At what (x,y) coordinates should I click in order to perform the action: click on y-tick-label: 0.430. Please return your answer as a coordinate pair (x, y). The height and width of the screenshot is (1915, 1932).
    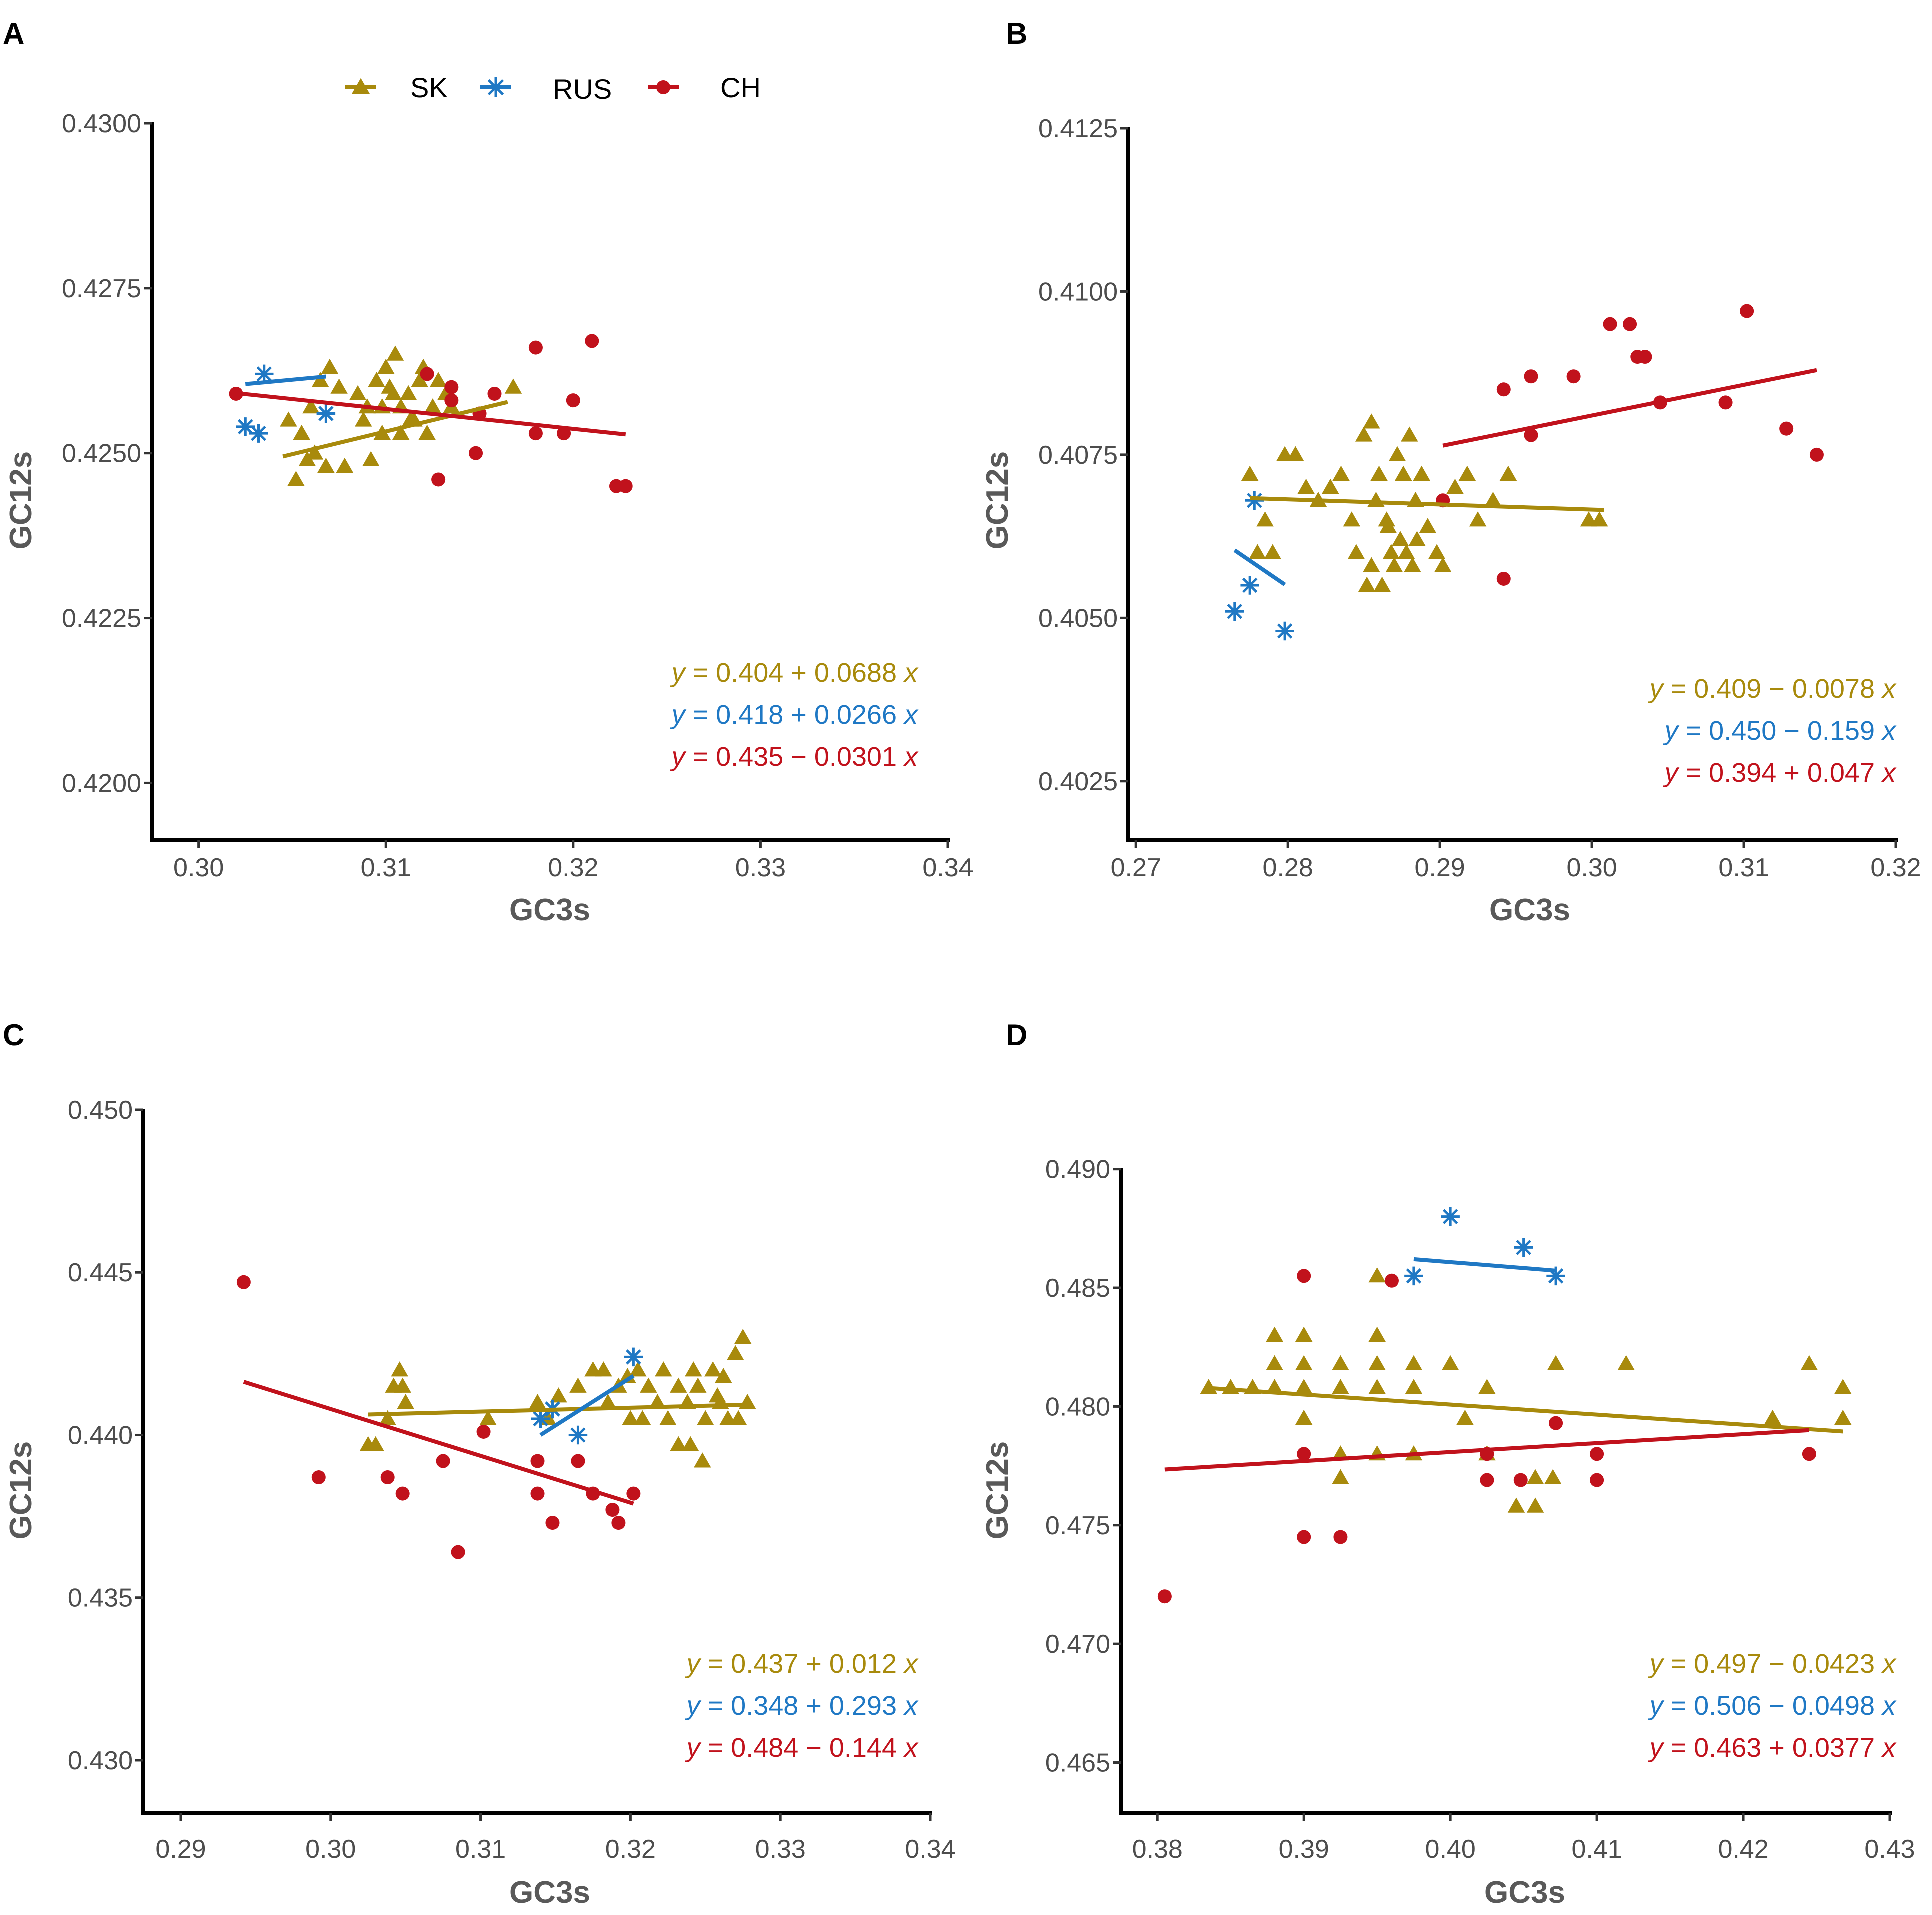
    Looking at the image, I should click on (100, 1761).